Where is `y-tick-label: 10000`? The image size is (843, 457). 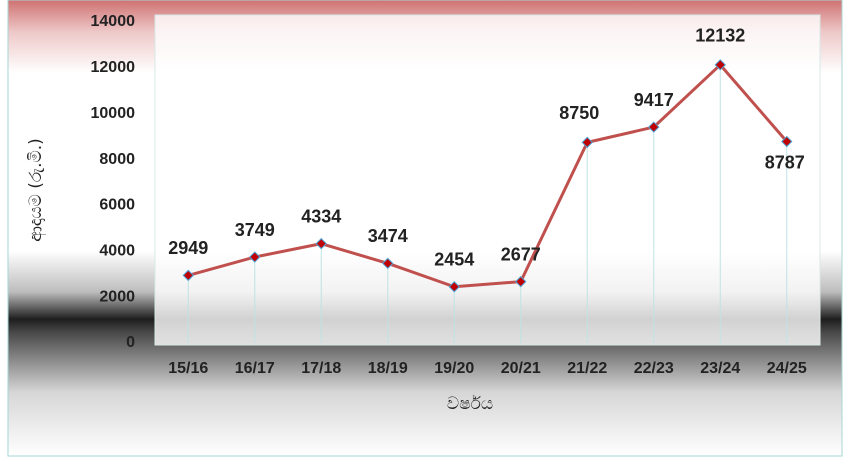 y-tick-label: 10000 is located at coordinates (113, 113).